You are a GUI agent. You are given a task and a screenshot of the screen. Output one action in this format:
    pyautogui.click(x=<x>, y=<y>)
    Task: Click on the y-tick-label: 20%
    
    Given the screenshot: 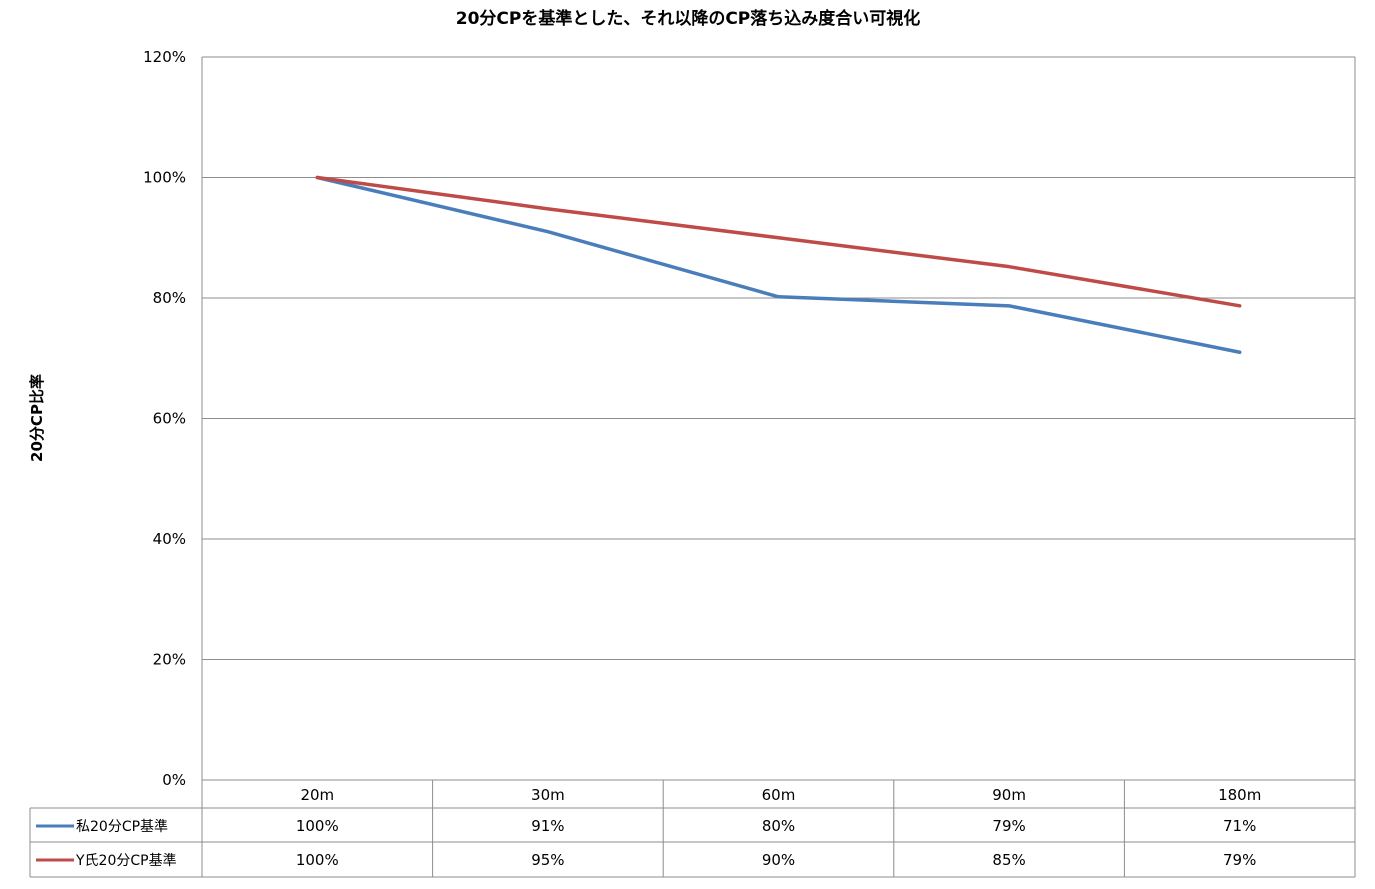 What is the action you would take?
    pyautogui.click(x=169, y=660)
    